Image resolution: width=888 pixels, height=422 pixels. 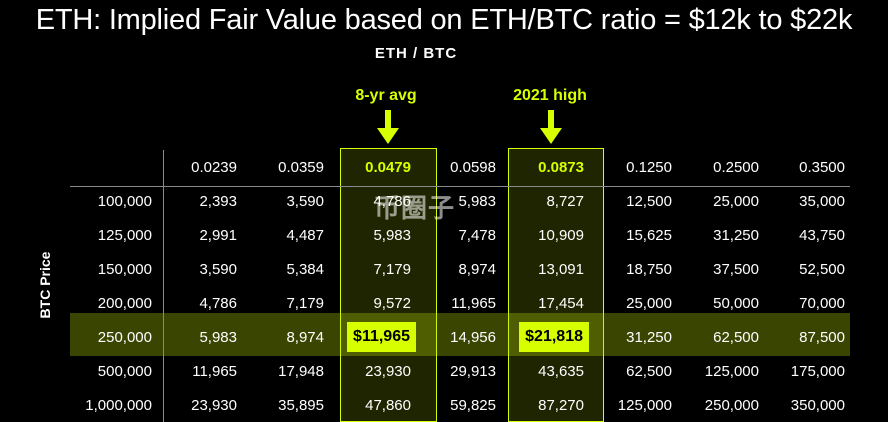 What do you see at coordinates (163, 286) in the screenshot?
I see `vertical-axis-line` at bounding box center [163, 286].